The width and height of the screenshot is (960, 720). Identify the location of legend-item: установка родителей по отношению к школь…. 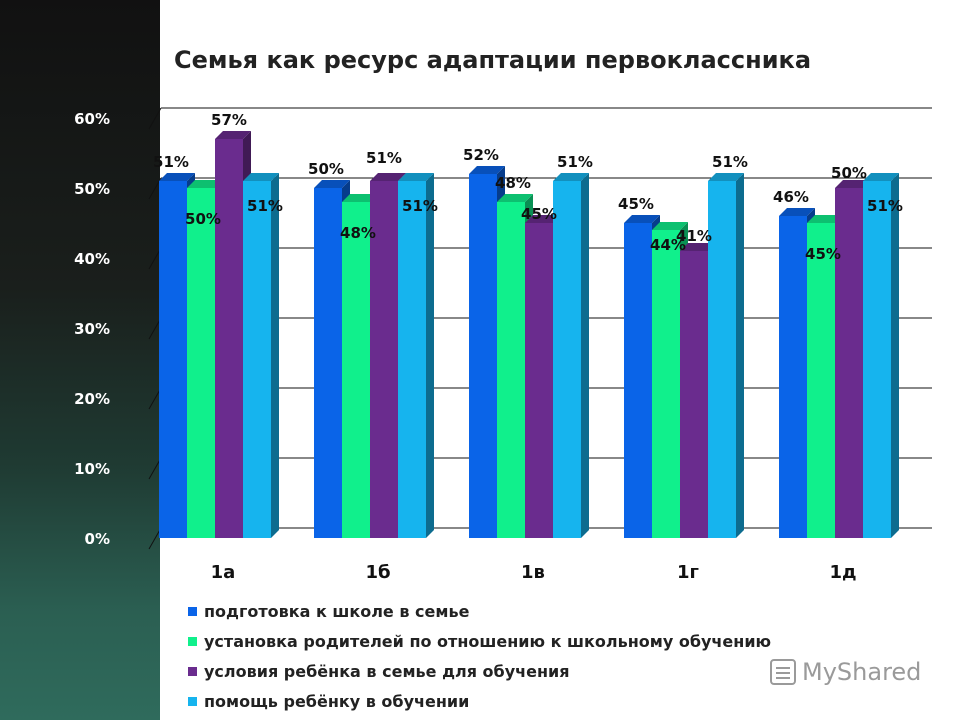
(479, 641).